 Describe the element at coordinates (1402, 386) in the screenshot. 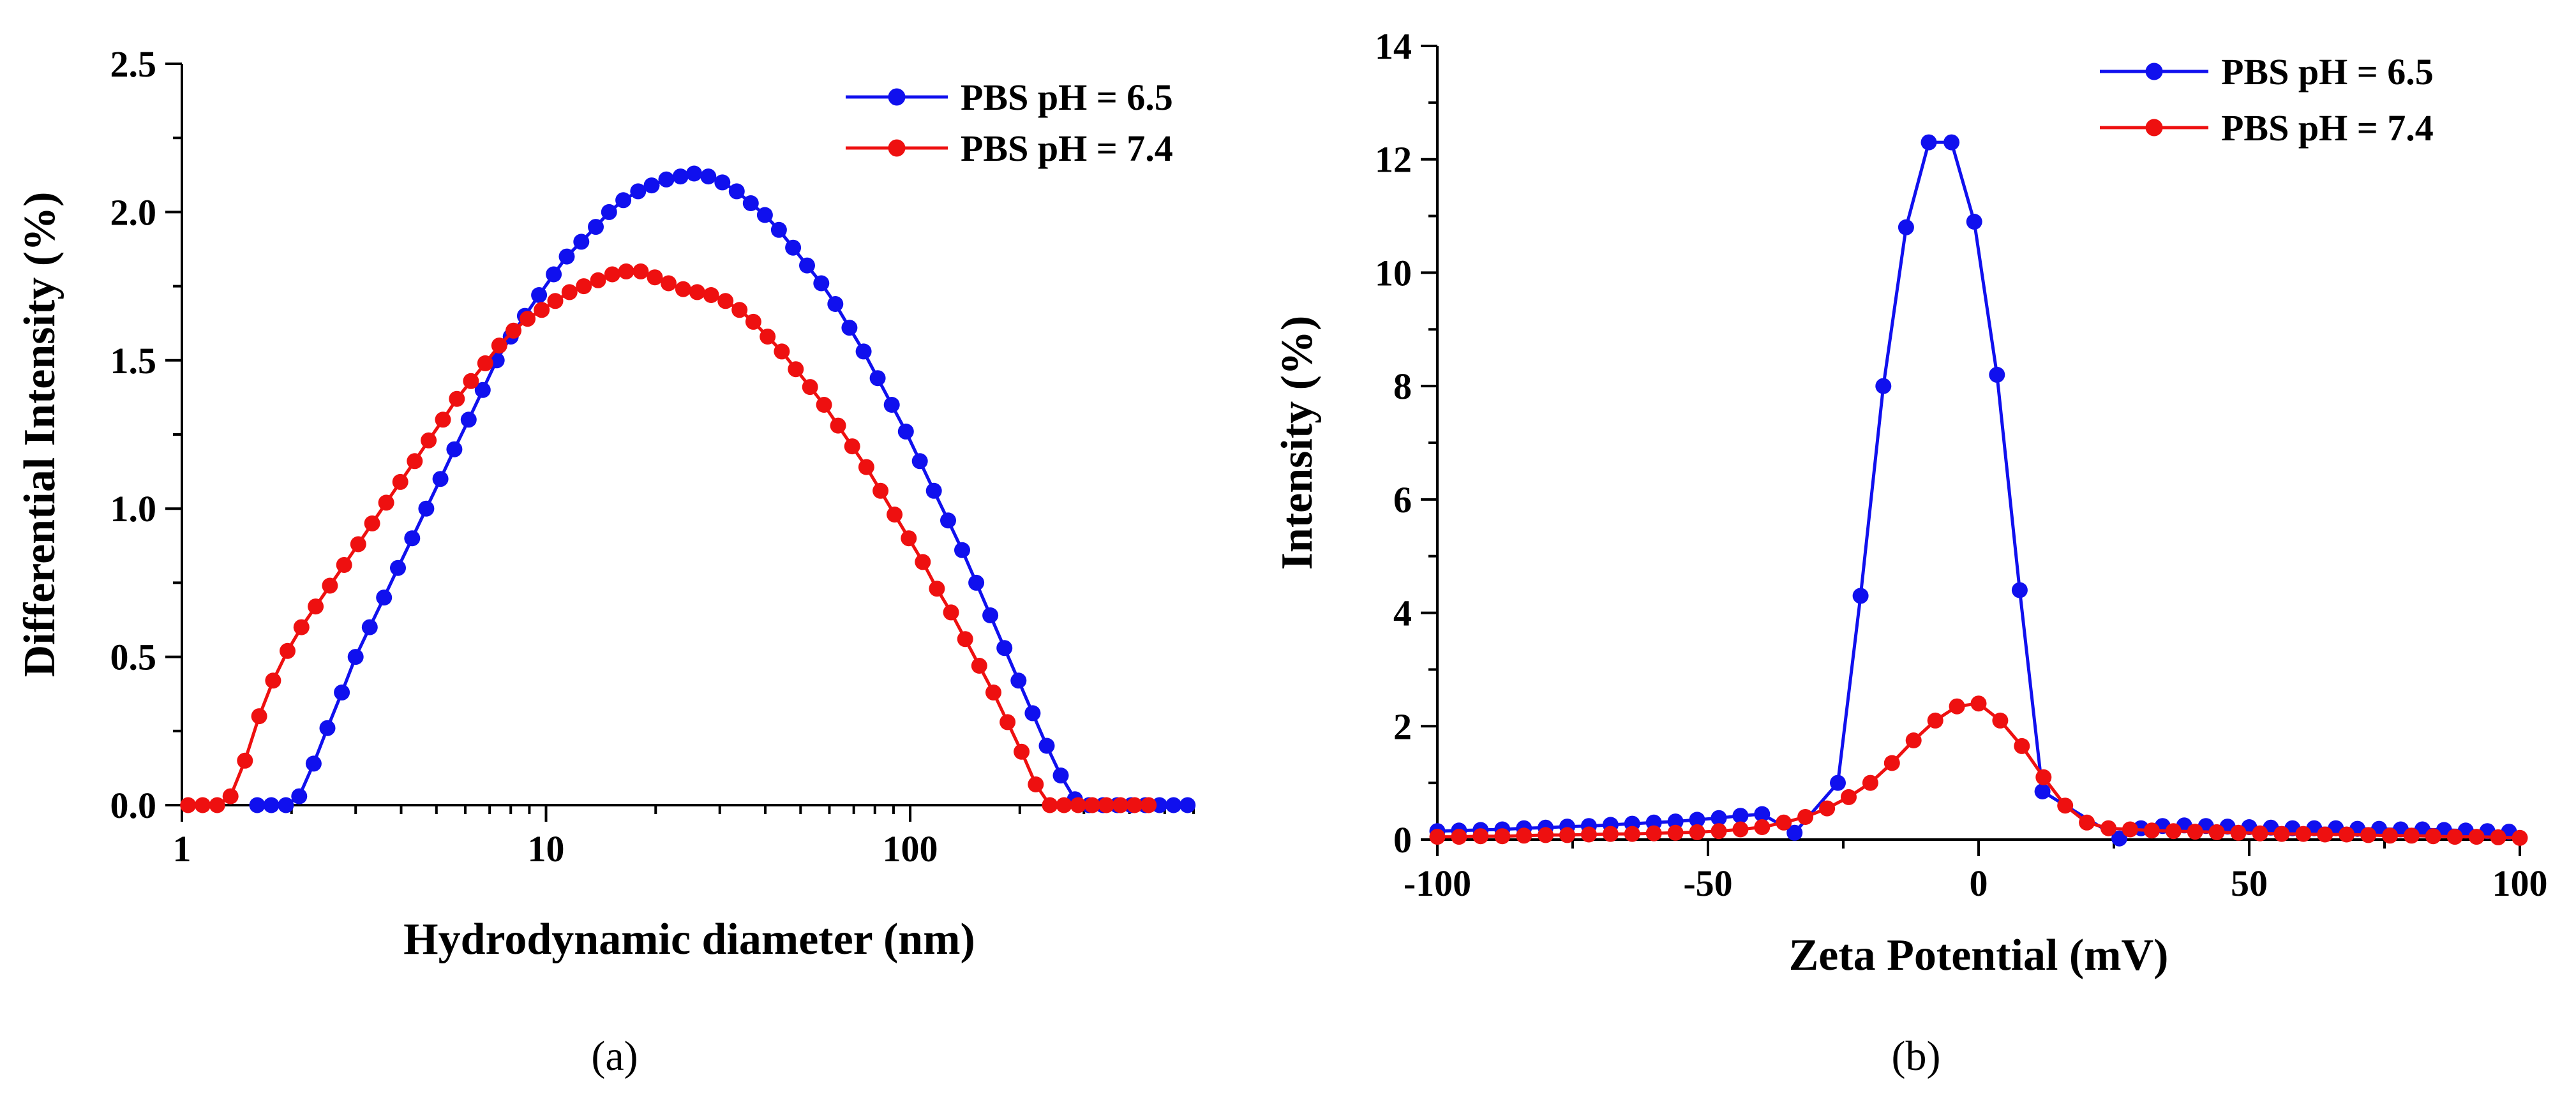

I see `y-tick-label: 8` at that location.